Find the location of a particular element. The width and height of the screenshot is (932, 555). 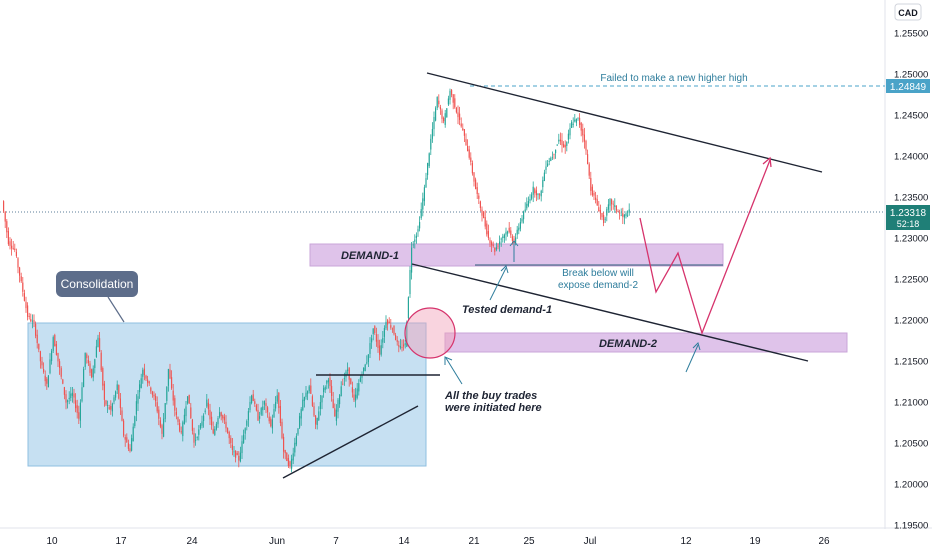

price-tick-label: 1.25500 is located at coordinates (911, 34).